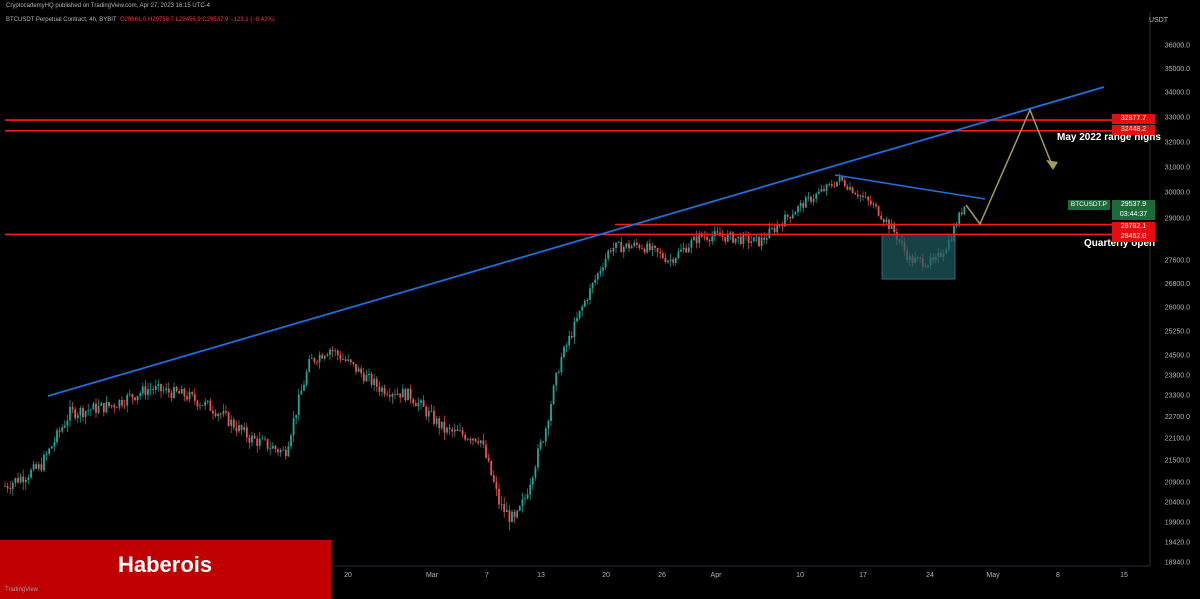  Describe the element at coordinates (1177, 69) in the screenshot. I see `y-tick-label: 35000.0` at that location.